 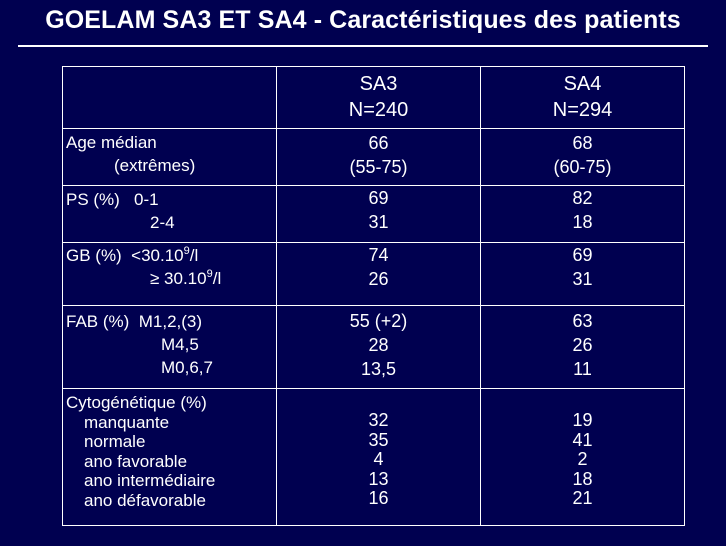 What do you see at coordinates (136, 461) in the screenshot?
I see `row-label-line: ano favorable` at bounding box center [136, 461].